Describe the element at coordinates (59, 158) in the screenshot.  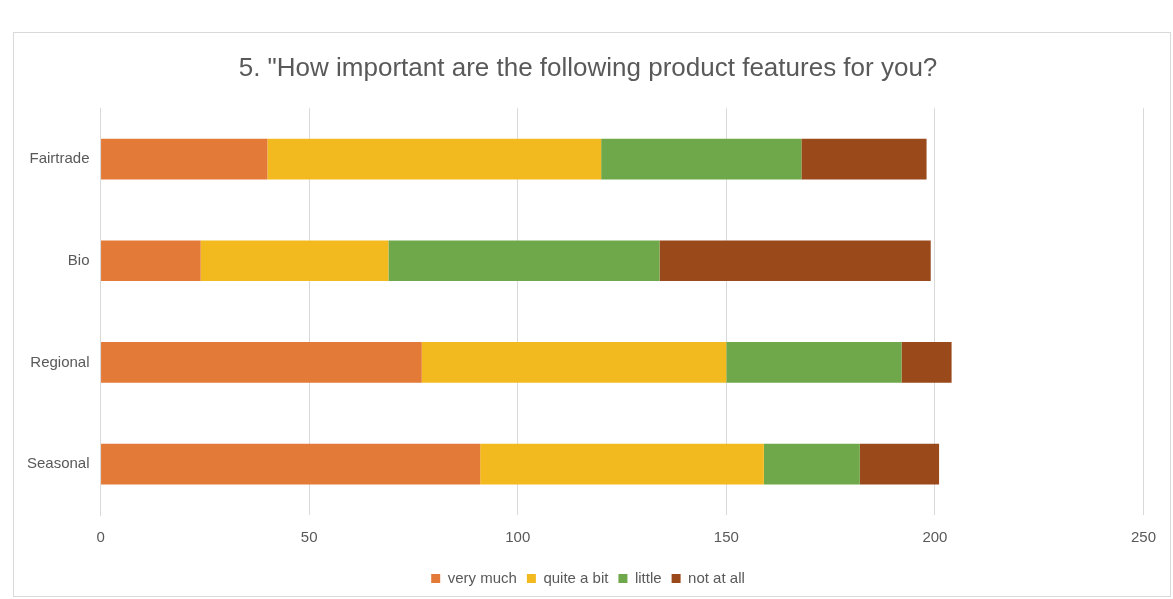
I see `y-tick-label: Fairtrade` at that location.